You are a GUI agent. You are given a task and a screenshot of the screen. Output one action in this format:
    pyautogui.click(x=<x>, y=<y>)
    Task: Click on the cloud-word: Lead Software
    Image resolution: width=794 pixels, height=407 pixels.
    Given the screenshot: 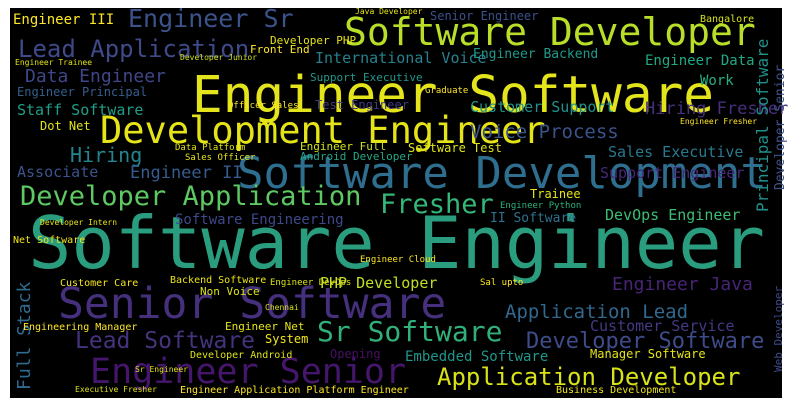 What is the action you would take?
    pyautogui.click(x=165, y=341)
    